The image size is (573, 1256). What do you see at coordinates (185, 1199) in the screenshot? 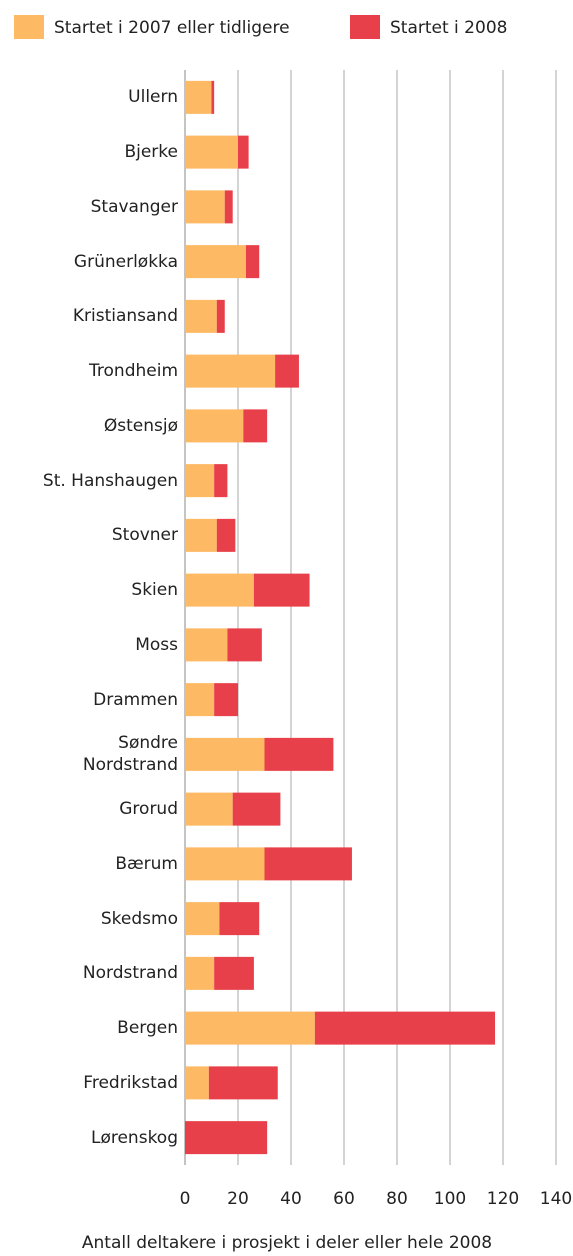
I see `x-tick-label: 0` at bounding box center [185, 1199].